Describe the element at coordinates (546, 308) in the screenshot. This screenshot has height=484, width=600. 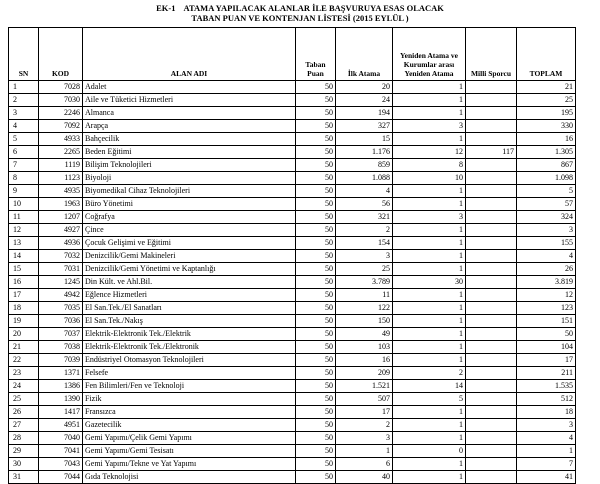
I see `table-cell: 123` at that location.